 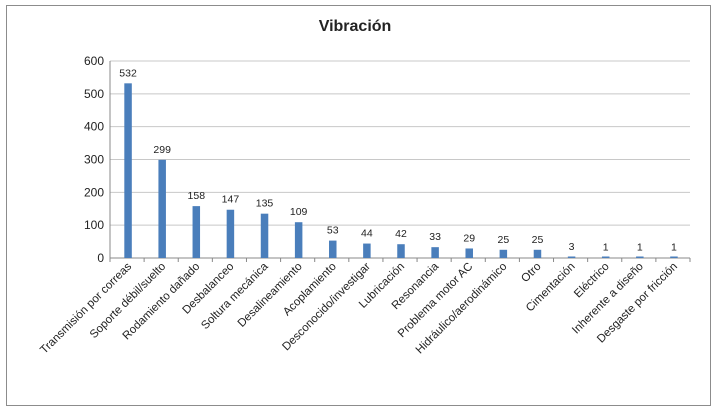 I want to click on data-label: 29, so click(x=469, y=238).